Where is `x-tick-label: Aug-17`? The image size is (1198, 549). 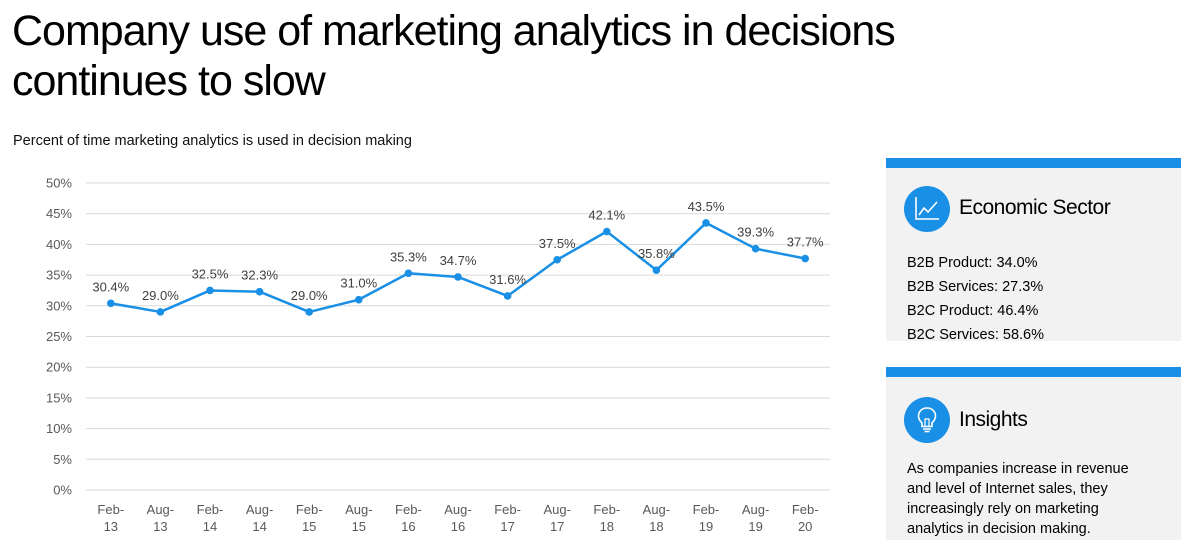 x-tick-label: Aug-17 is located at coordinates (556, 518).